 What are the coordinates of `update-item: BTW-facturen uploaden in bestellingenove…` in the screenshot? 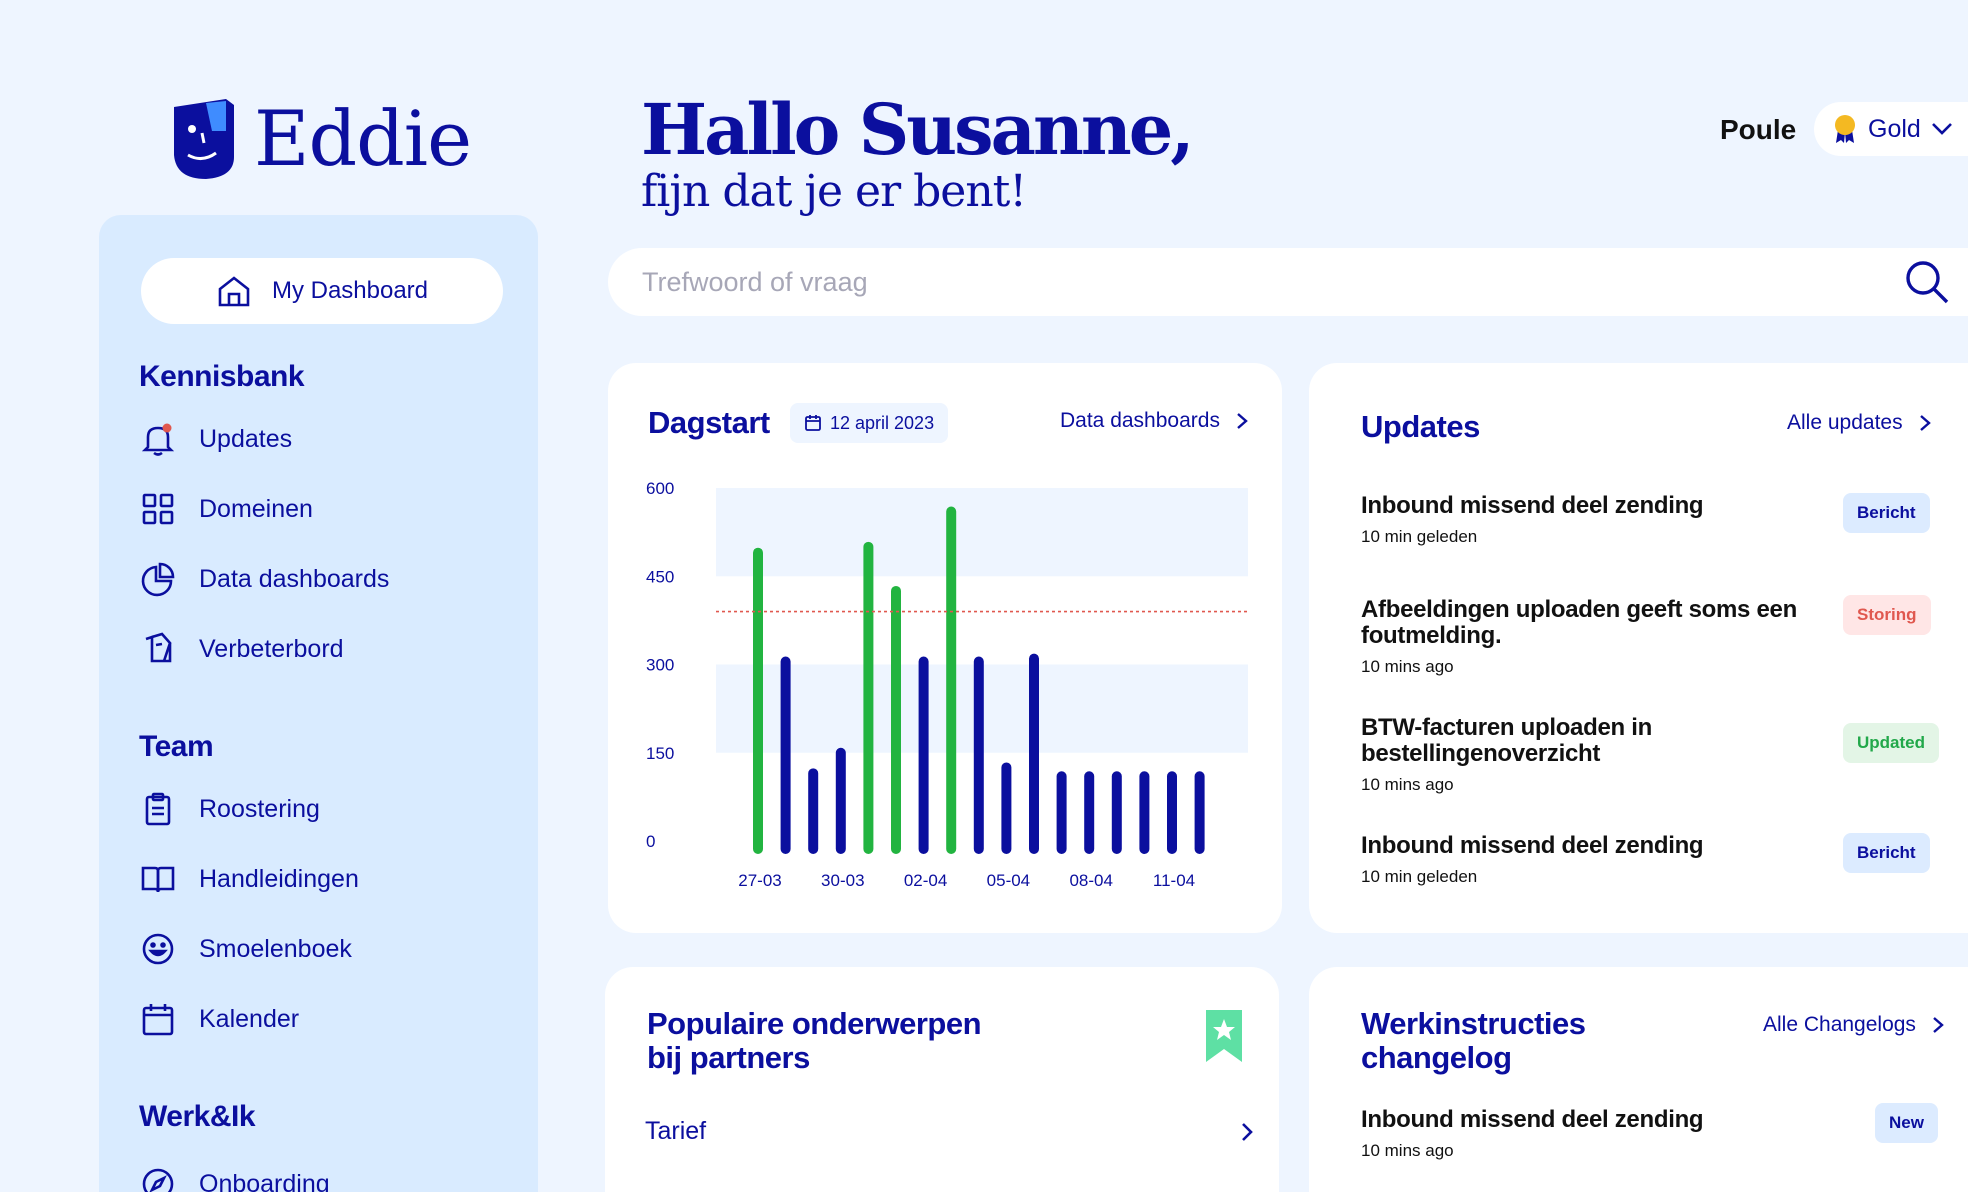 It's located at (1571, 755).